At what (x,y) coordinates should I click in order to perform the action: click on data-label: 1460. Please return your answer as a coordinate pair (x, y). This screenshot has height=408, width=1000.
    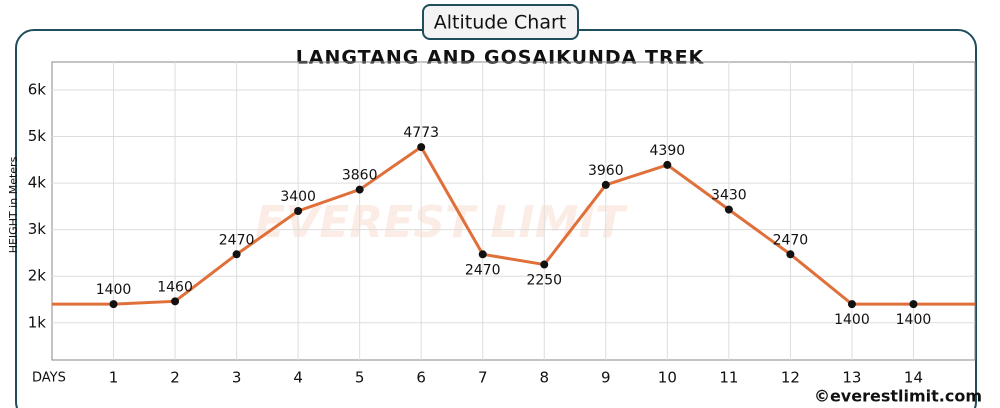
    Looking at the image, I should click on (175, 287).